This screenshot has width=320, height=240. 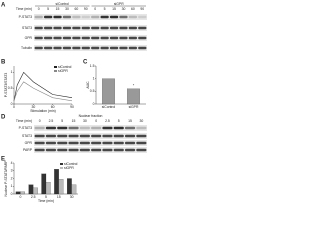 What do you see at coordinates (12, 171) in the screenshot?
I see `y-tick-label: 3` at bounding box center [12, 171].